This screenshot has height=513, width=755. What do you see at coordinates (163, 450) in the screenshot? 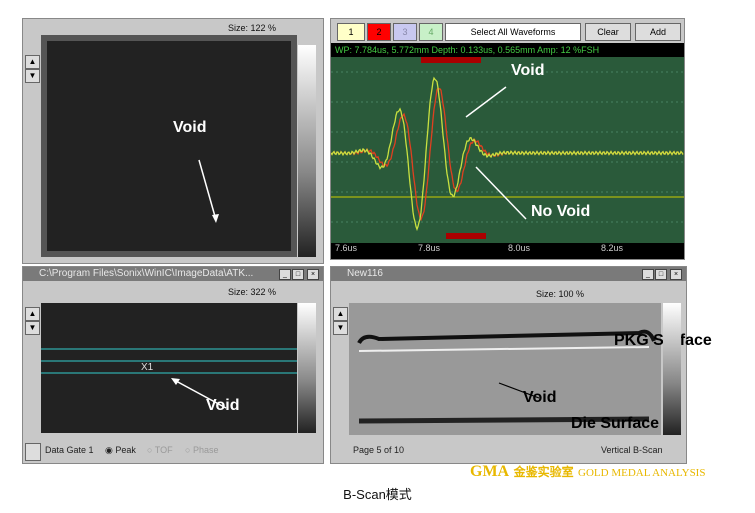
I see `radio-label: TOF` at bounding box center [163, 450].